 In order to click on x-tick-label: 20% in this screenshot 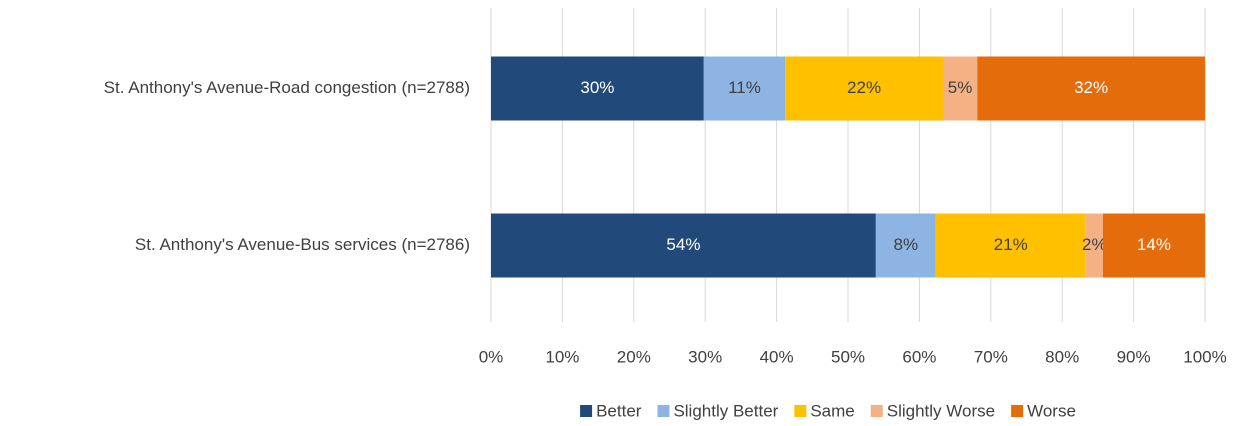, I will do `click(634, 356)`.